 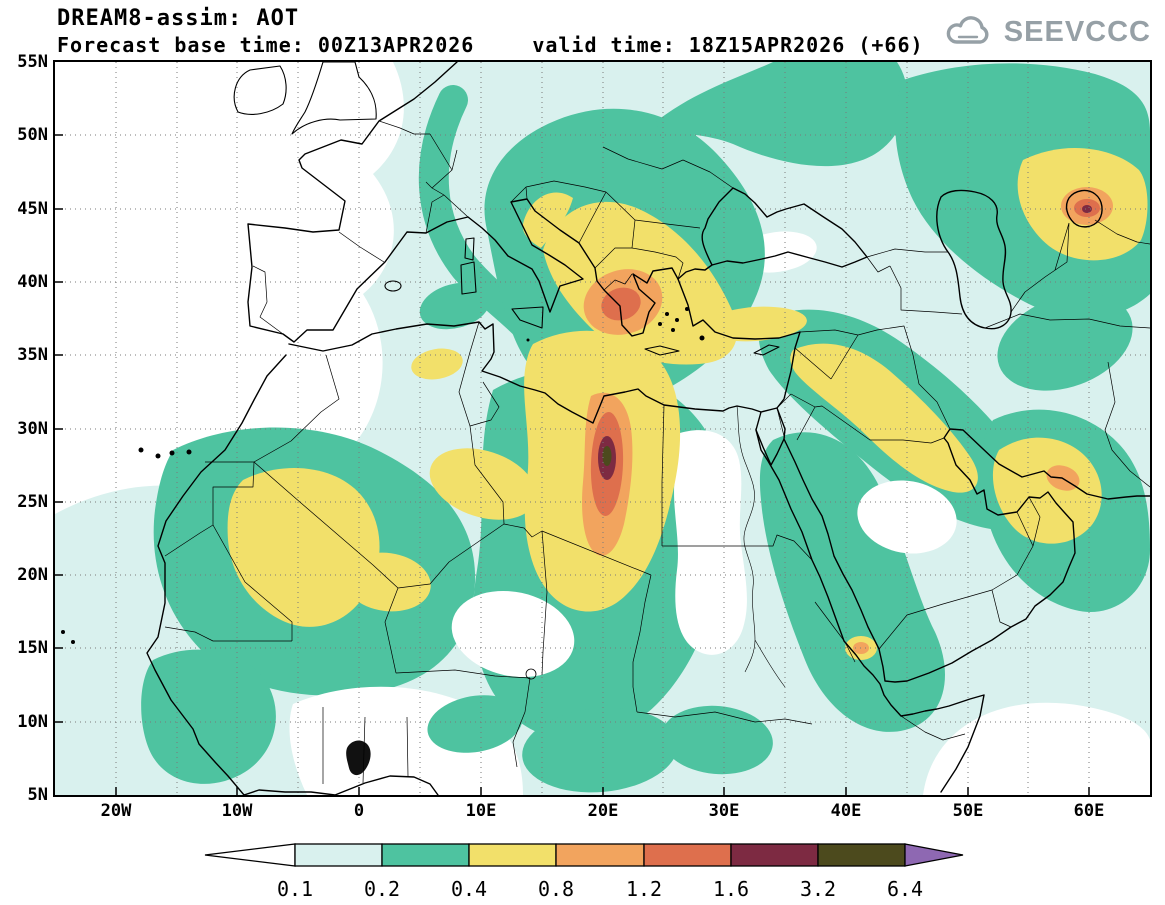 I want to click on libya-plume-core, so click(x=607, y=456).